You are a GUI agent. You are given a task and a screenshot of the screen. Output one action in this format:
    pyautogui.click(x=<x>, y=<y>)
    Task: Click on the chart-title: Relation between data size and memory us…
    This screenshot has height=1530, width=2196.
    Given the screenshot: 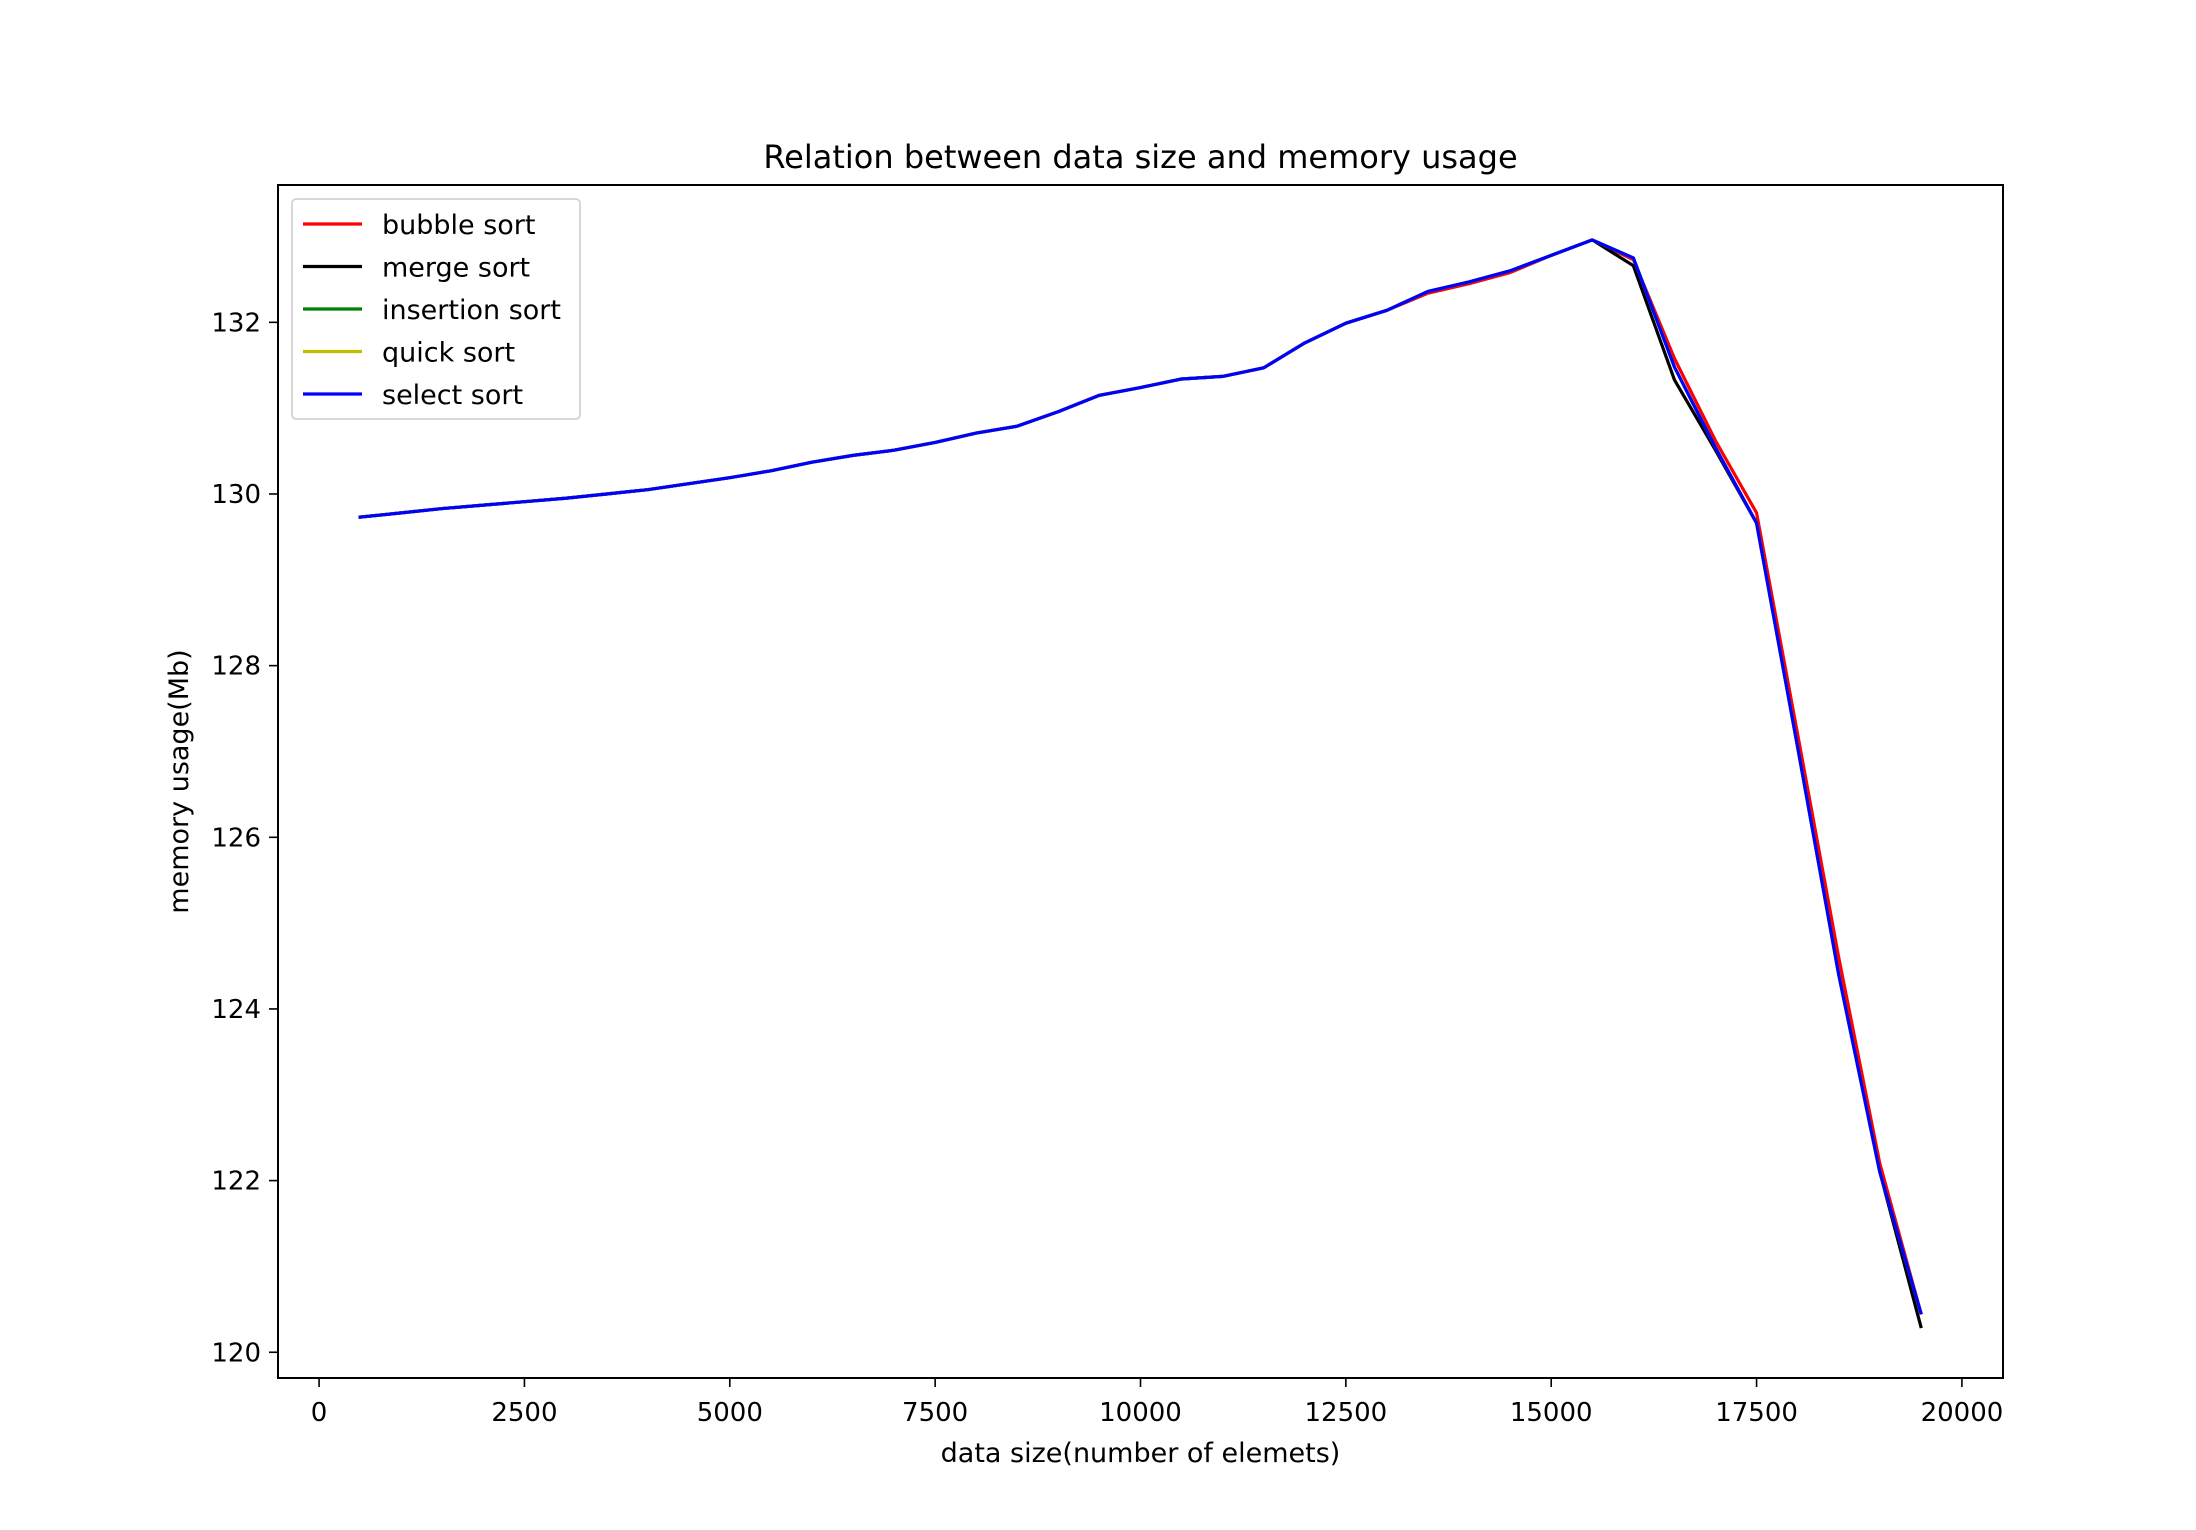 What is the action you would take?
    pyautogui.click(x=1140, y=157)
    